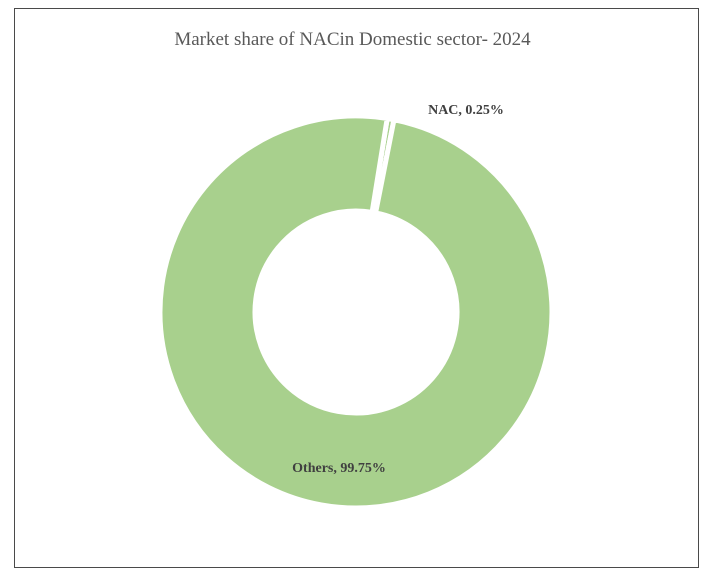 This screenshot has height=568, width=705. What do you see at coordinates (466, 110) in the screenshot?
I see `data-label-nac: NAC, 0.25%` at bounding box center [466, 110].